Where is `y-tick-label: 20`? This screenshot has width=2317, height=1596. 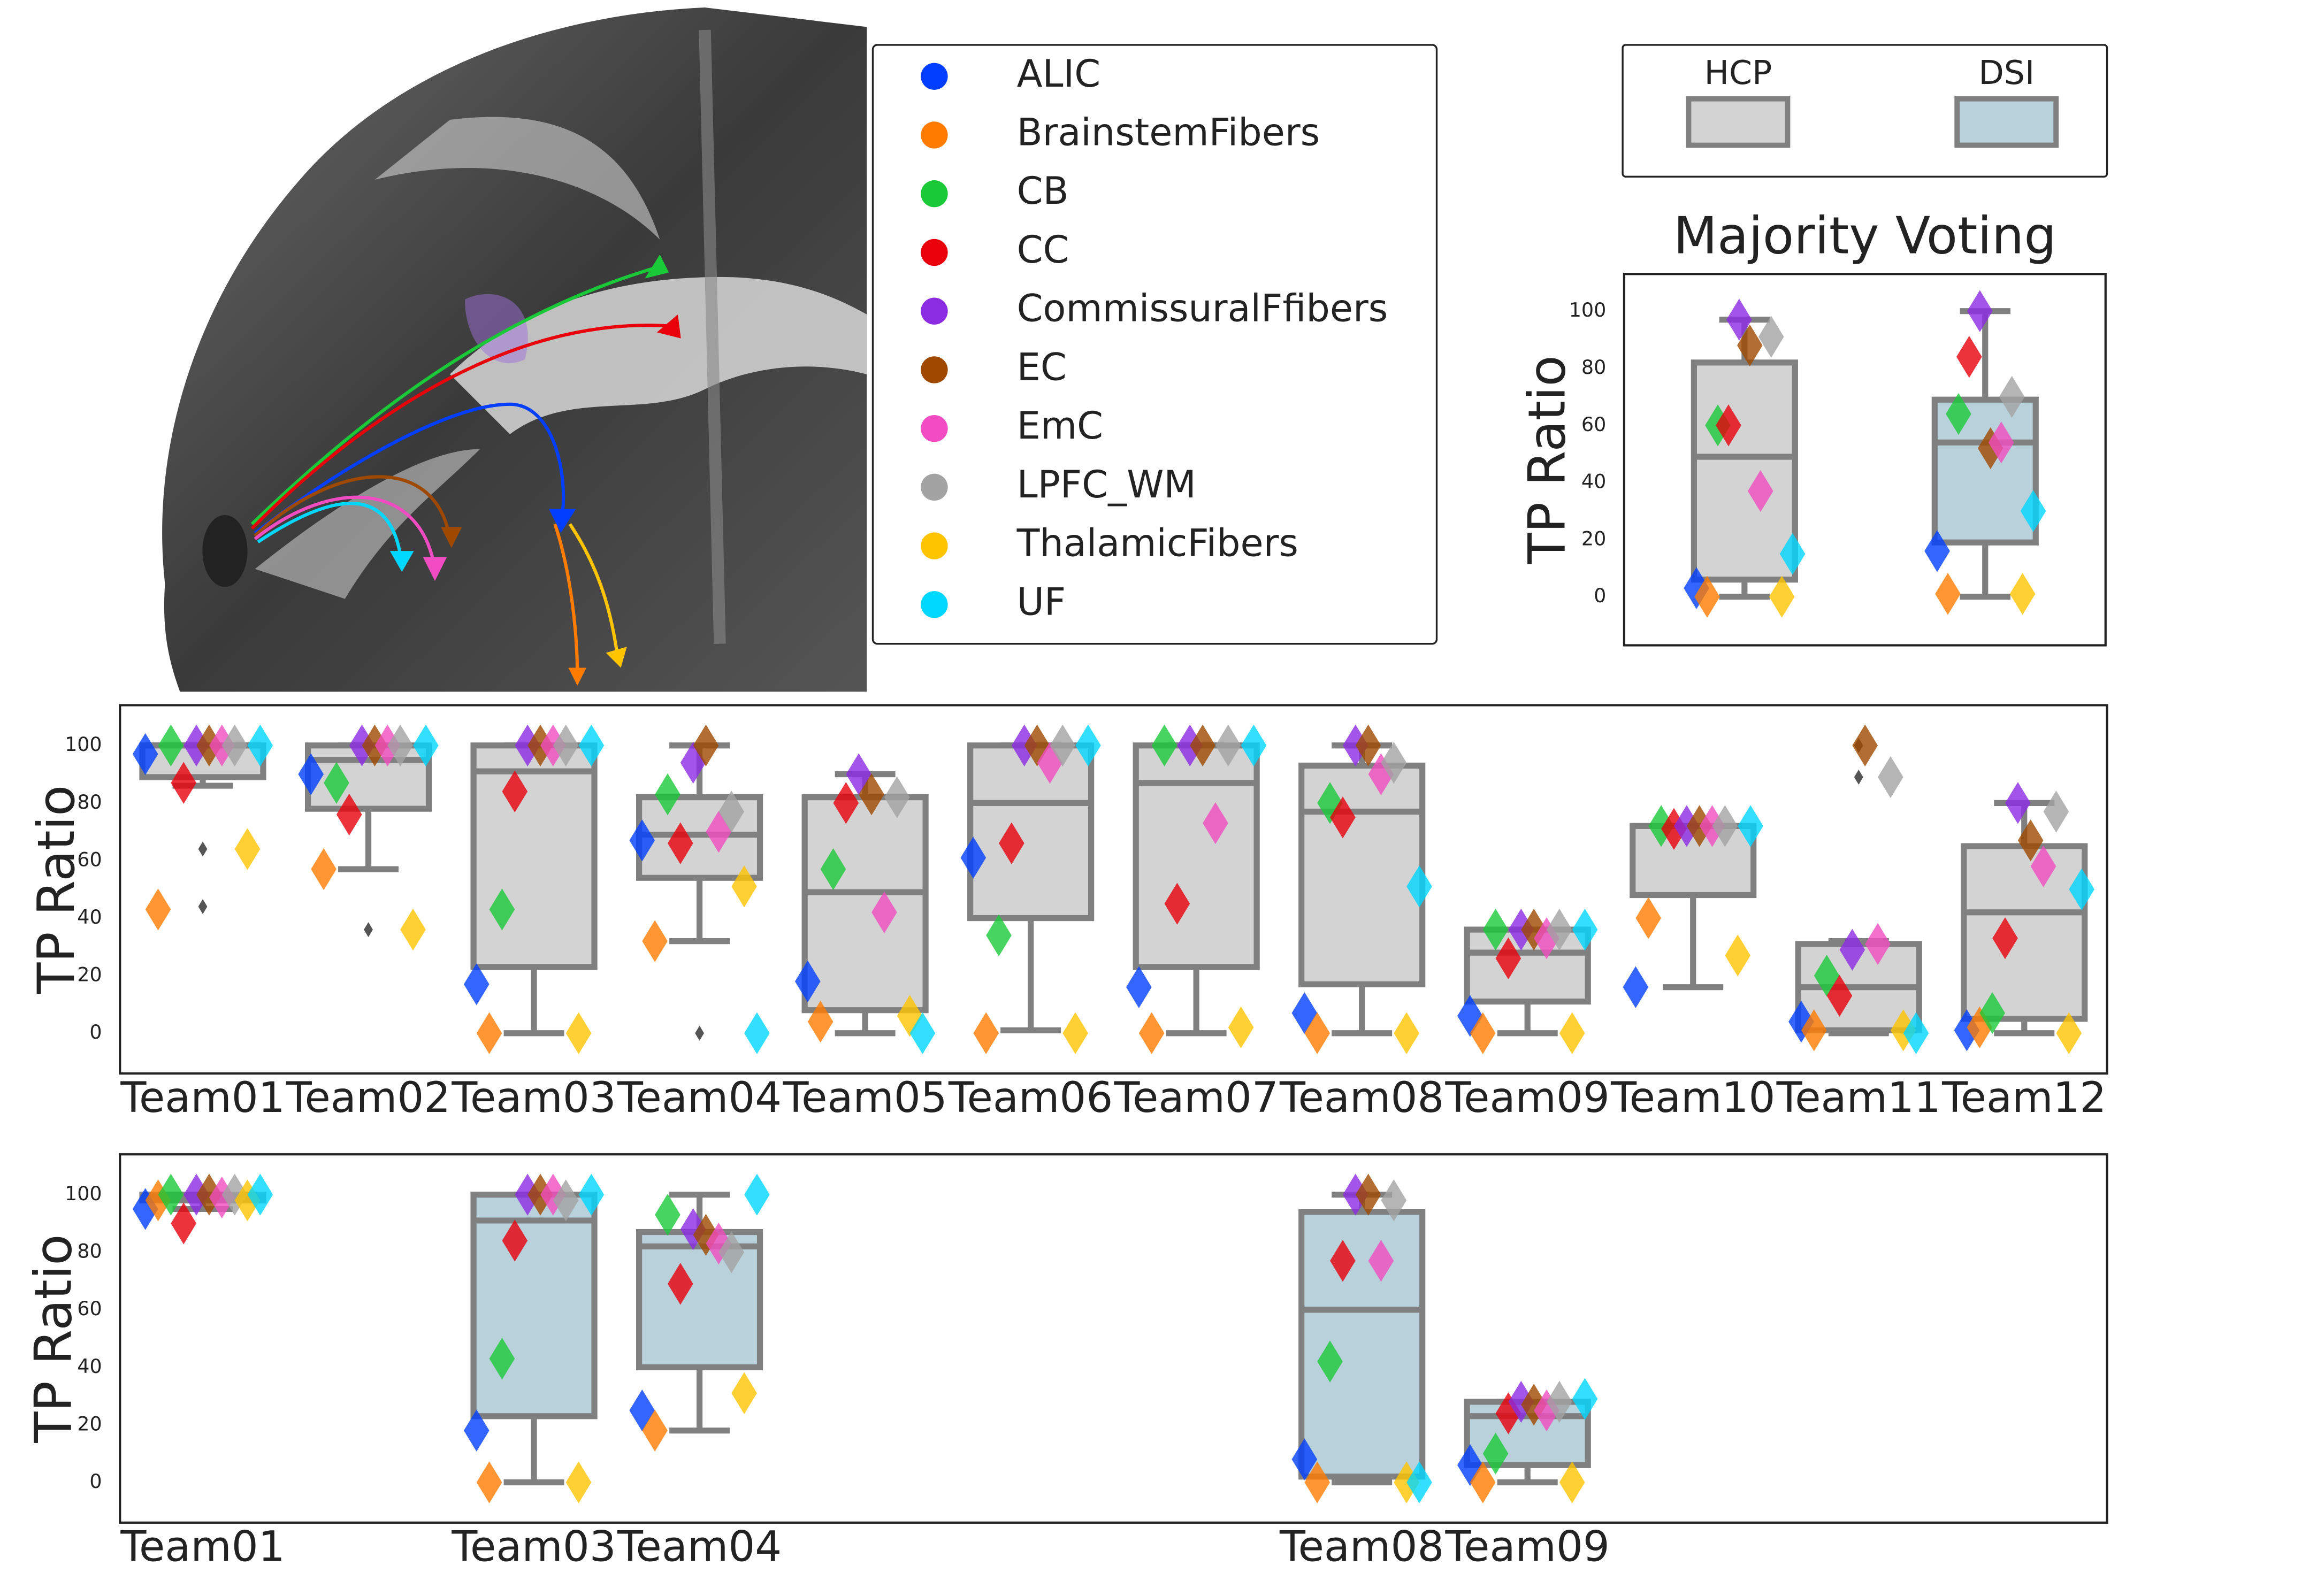 y-tick-label: 20 is located at coordinates (89, 975).